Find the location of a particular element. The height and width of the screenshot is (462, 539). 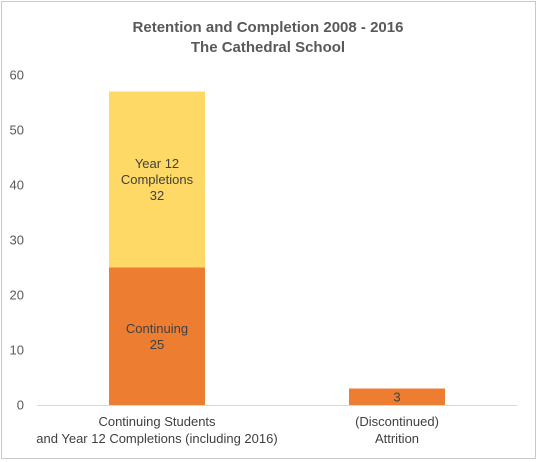

y-tick-label: 30 is located at coordinates (17, 240).